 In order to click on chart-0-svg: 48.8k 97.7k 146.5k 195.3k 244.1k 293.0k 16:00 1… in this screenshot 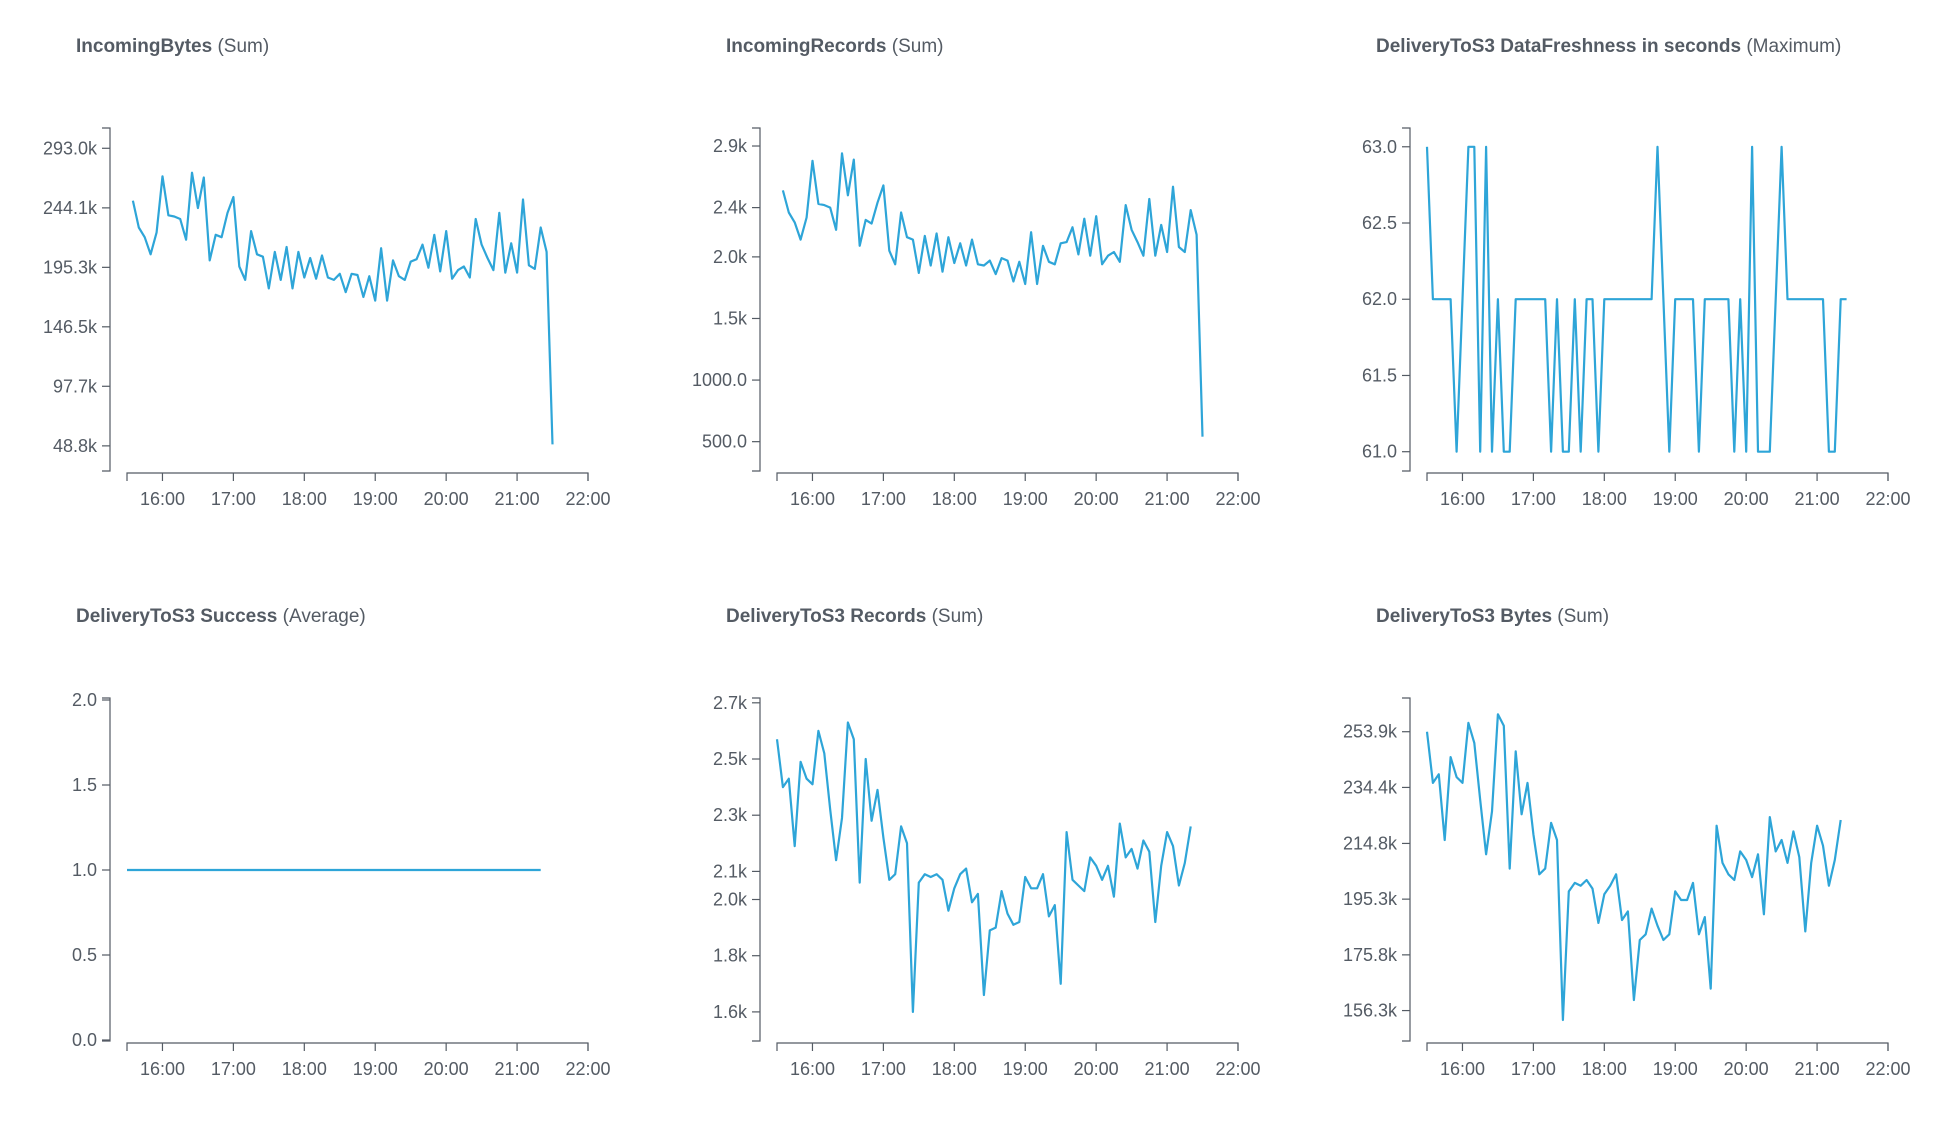, I will do `click(327, 318)`.